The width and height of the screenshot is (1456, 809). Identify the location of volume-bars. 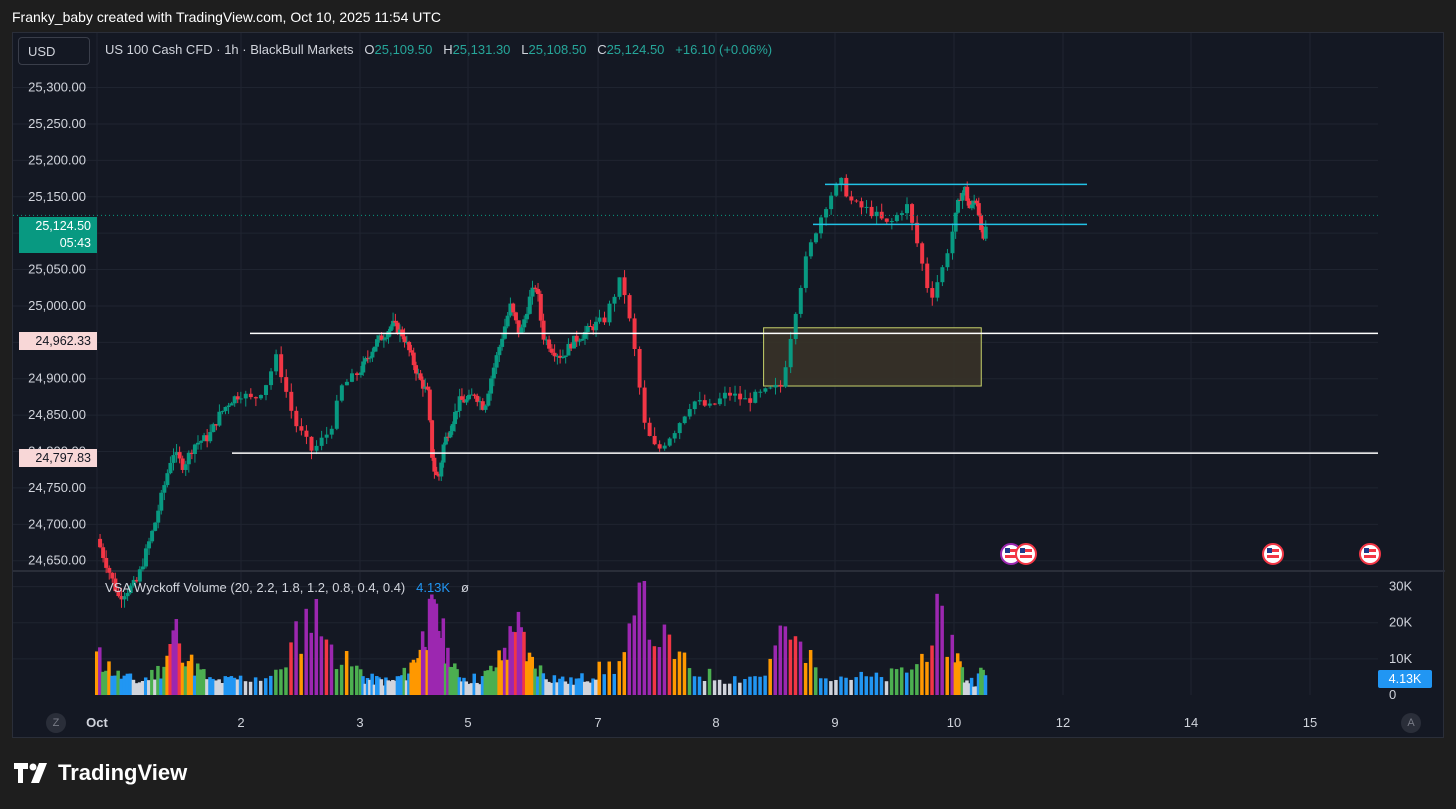
(541, 637).